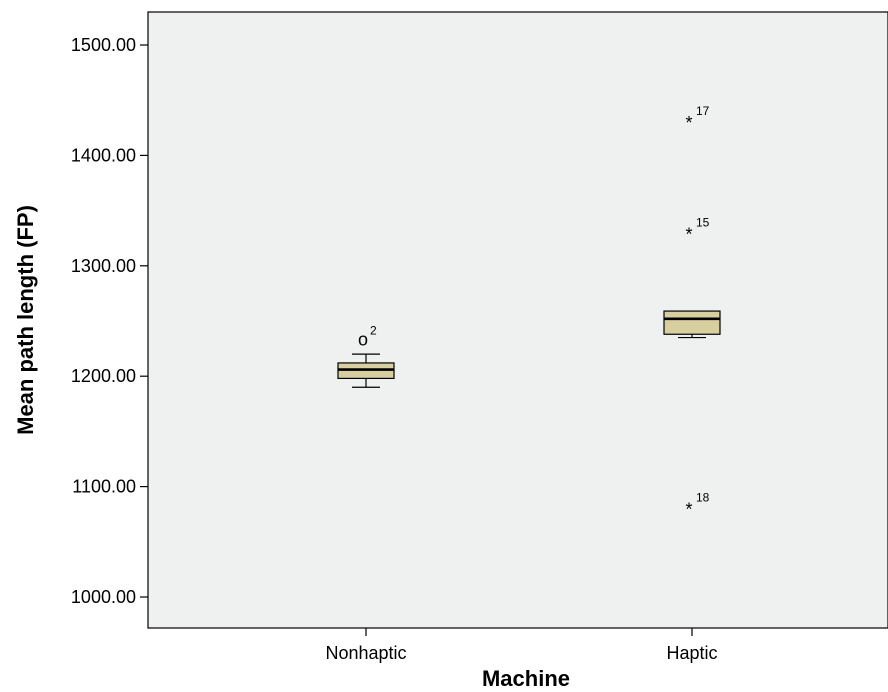 The height and width of the screenshot is (692, 888). I want to click on y-tick-label: 1100.00, so click(104, 487).